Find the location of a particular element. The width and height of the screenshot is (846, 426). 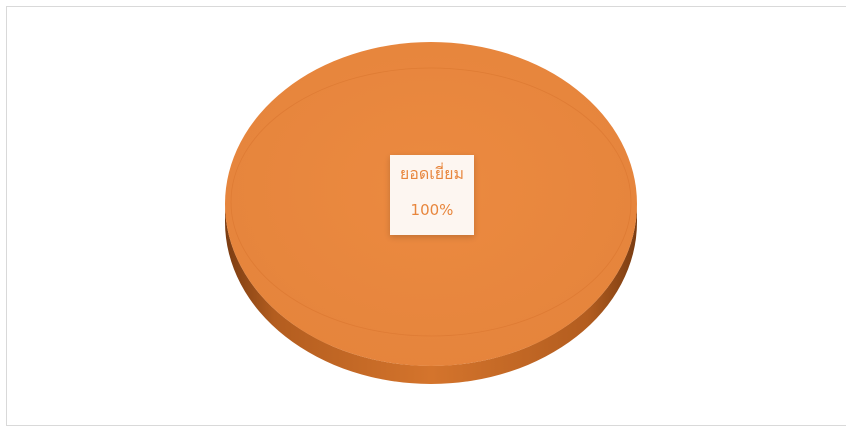

data-label-percent: 100% is located at coordinates (432, 210).